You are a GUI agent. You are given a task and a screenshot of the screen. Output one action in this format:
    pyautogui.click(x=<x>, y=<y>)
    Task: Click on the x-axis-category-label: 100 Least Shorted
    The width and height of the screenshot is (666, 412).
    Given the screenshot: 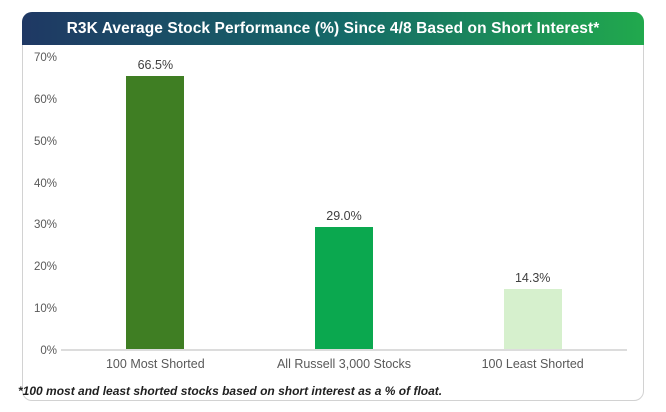 What is the action you would take?
    pyautogui.click(x=532, y=364)
    